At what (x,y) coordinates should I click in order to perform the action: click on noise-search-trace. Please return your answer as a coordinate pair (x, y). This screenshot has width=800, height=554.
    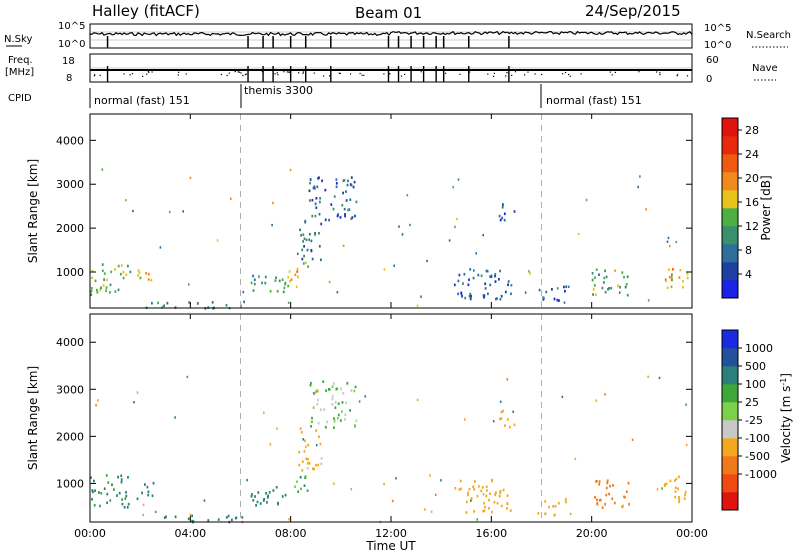
    Looking at the image, I should click on (308, 42).